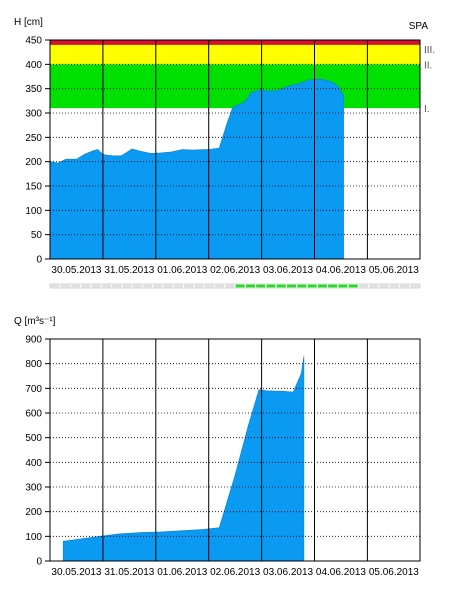 The width and height of the screenshot is (450, 600). Describe the element at coordinates (28, 22) in the screenshot. I see `y-axis-title: H [cm]` at that location.